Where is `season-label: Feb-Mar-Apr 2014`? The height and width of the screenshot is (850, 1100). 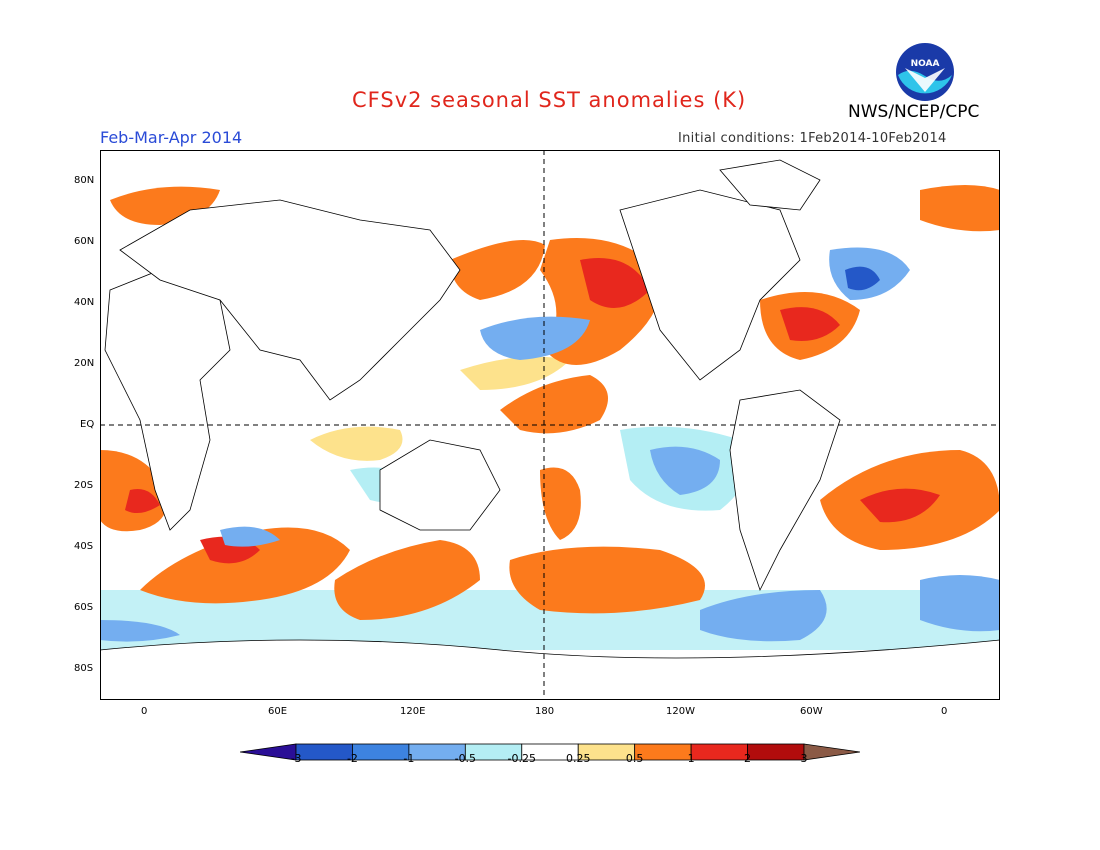 season-label: Feb-Mar-Apr 2014 is located at coordinates (171, 137).